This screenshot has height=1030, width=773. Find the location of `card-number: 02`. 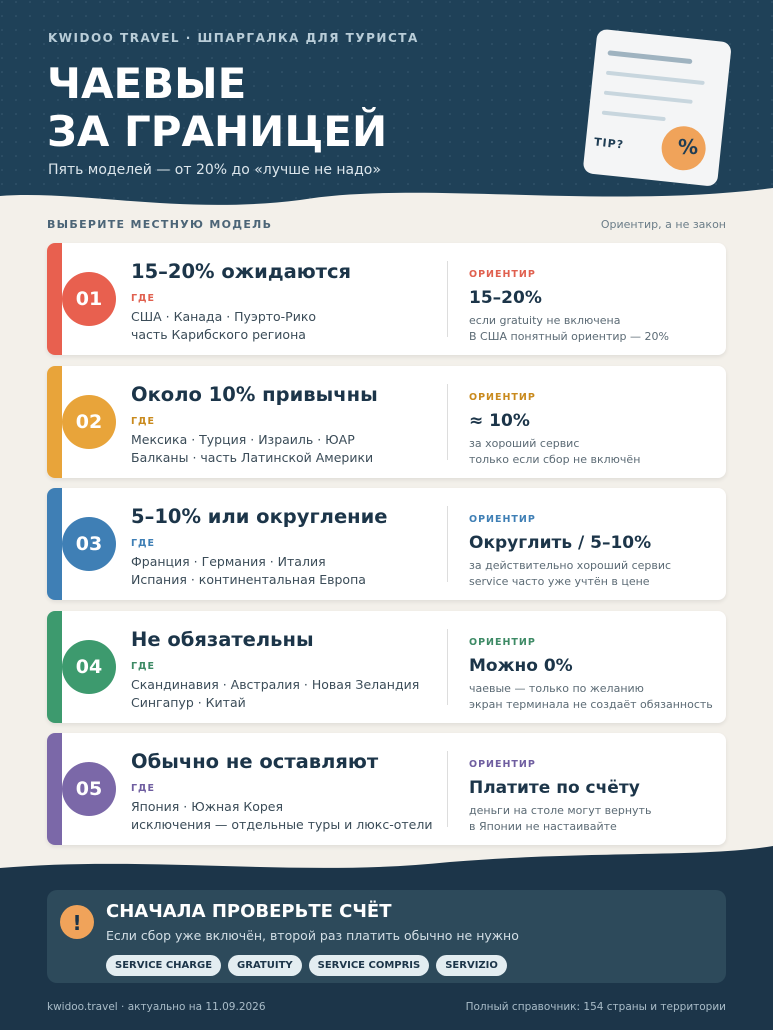

card-number: 02 is located at coordinates (89, 421).